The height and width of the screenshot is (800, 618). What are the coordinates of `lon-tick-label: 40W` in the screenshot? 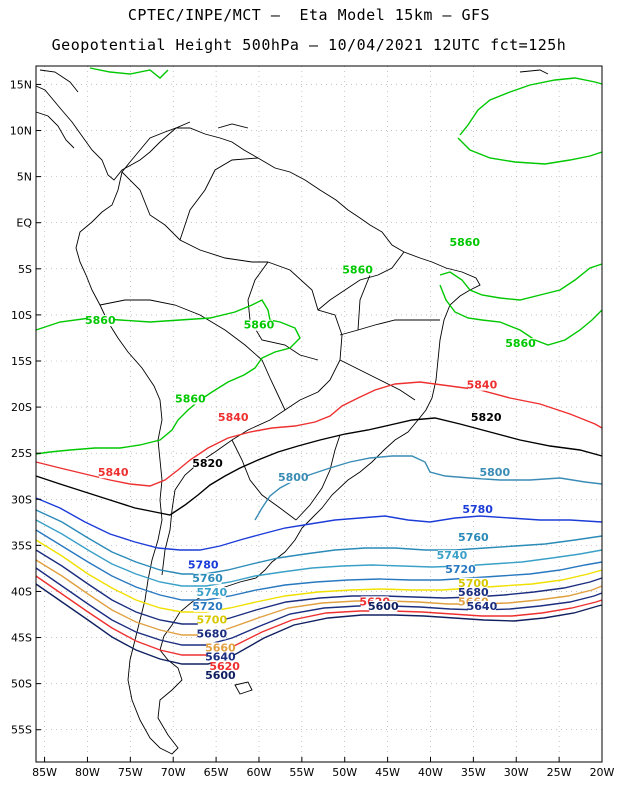 It's located at (430, 772).